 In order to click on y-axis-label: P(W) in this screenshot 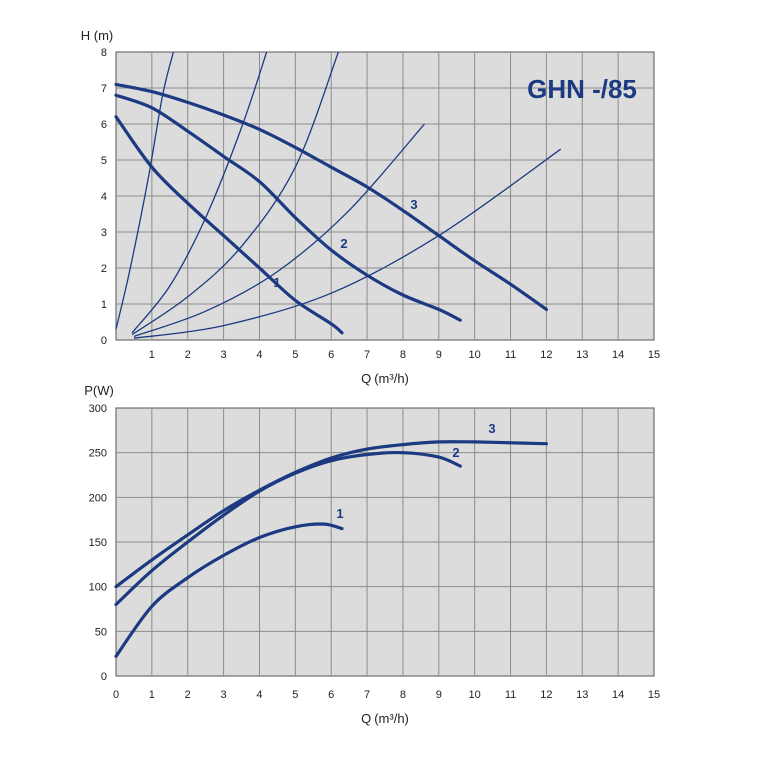, I will do `click(99, 390)`.